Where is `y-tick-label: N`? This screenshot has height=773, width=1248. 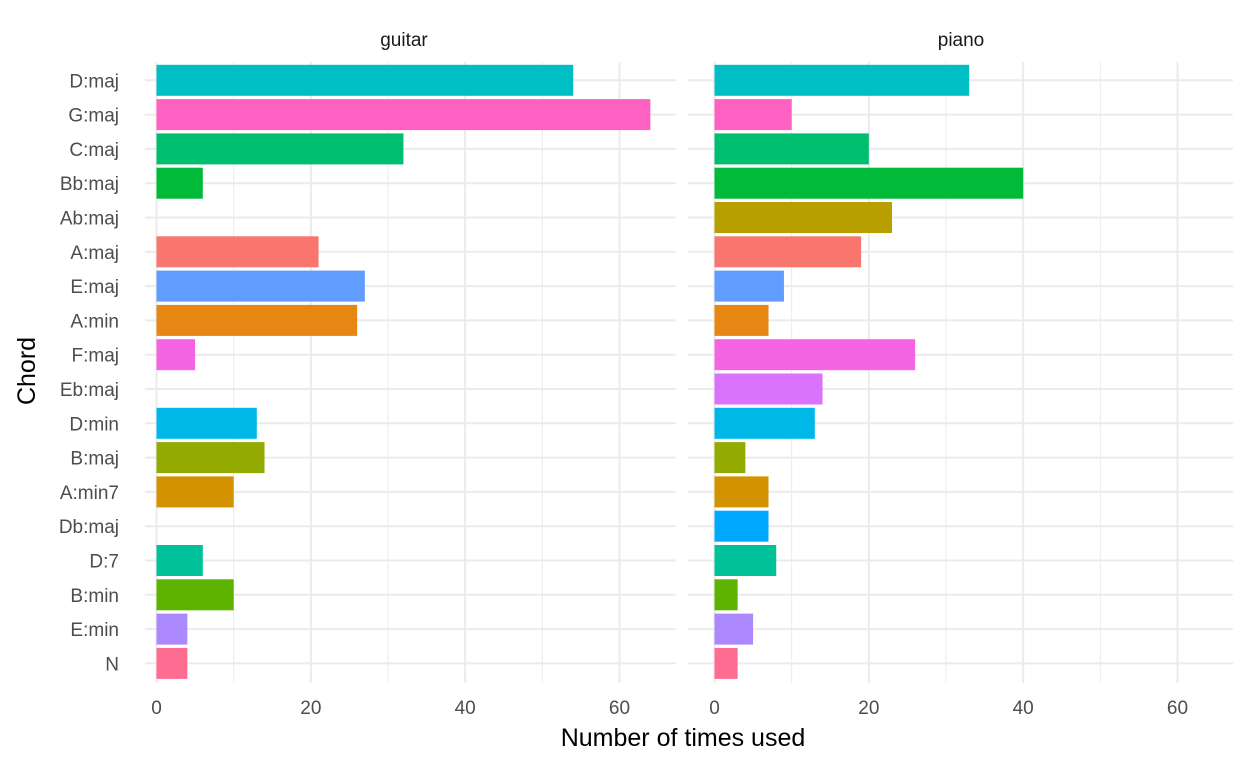
y-tick-label: N is located at coordinates (112, 664).